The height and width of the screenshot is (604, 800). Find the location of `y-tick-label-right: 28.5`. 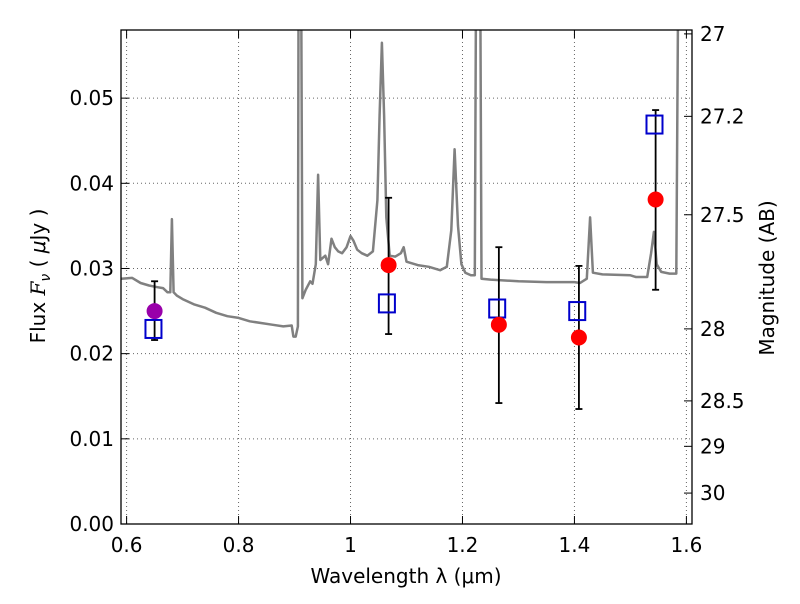

y-tick-label-right: 28.5 is located at coordinates (722, 401).